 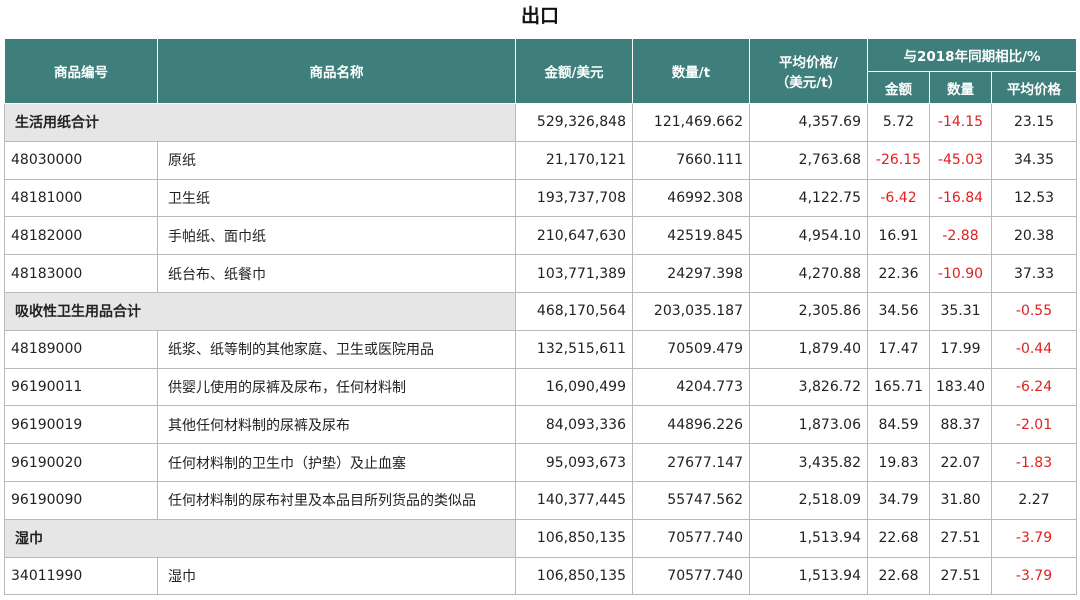 What do you see at coordinates (808, 236) in the screenshot?
I see `cell-avg-price: 4,954.10` at bounding box center [808, 236].